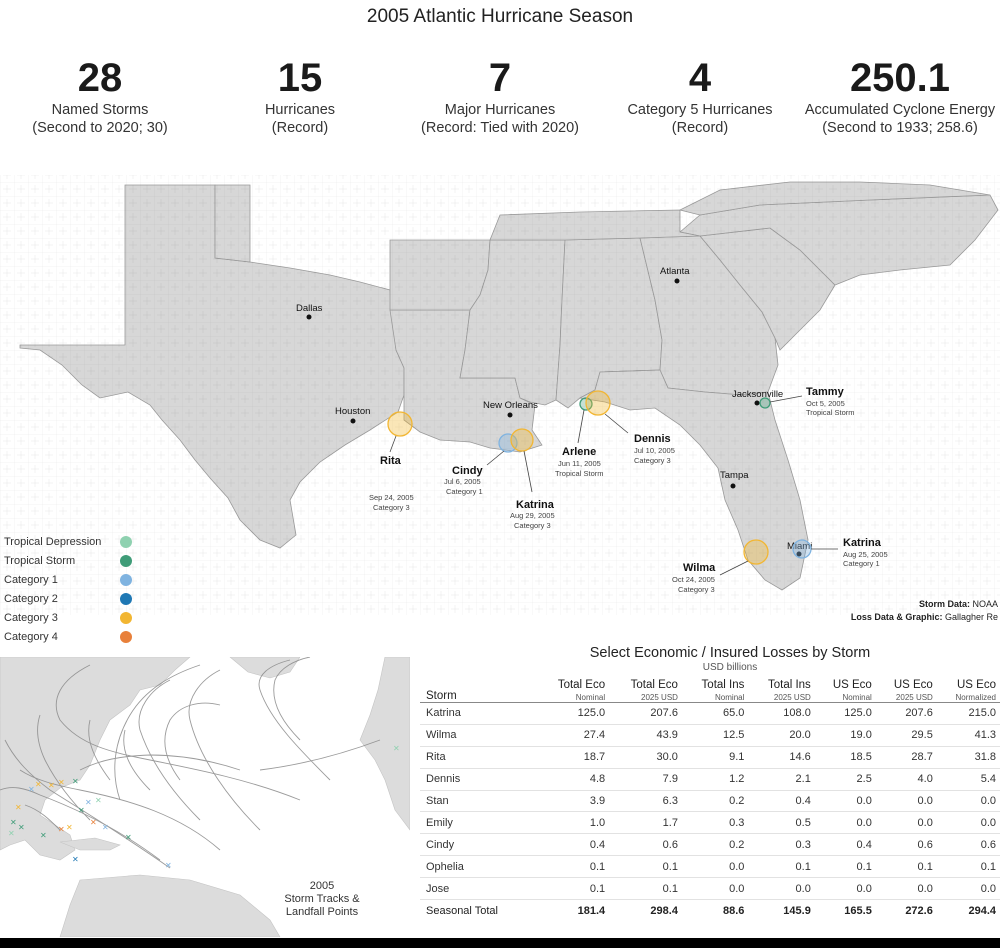 The height and width of the screenshot is (948, 1000). I want to click on cell-storm: Rita, so click(478, 757).